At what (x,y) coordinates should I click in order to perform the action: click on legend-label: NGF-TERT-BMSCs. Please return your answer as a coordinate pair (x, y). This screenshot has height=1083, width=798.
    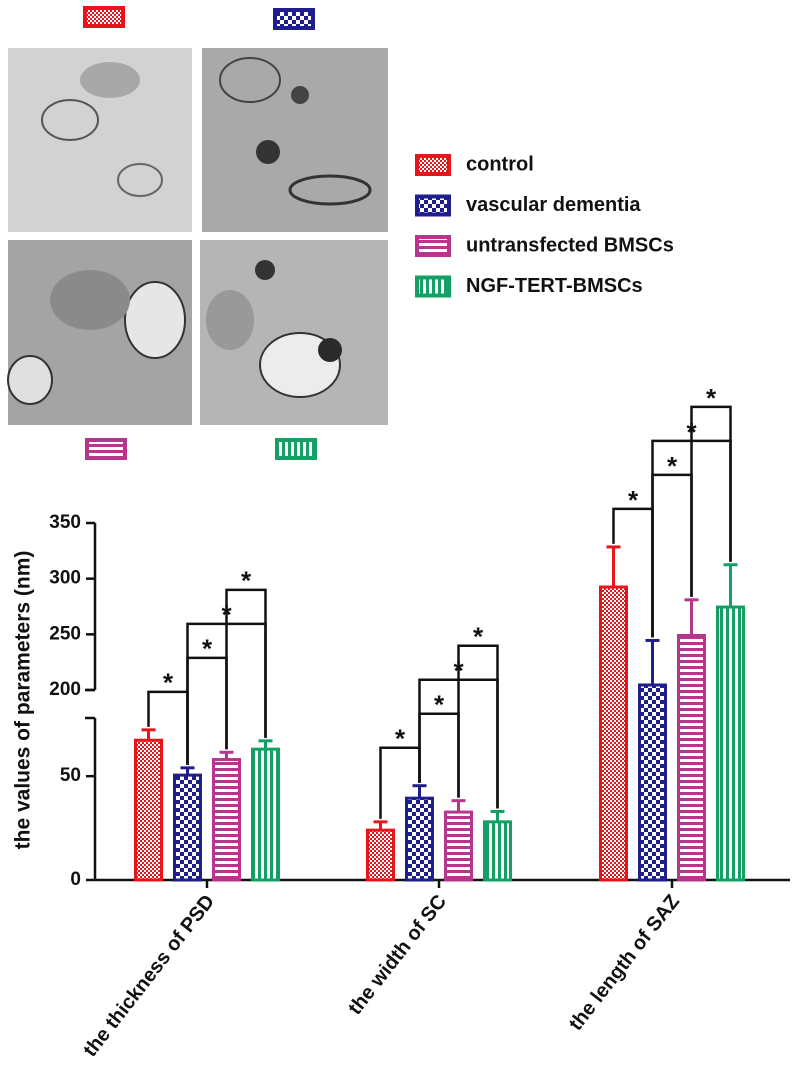
    Looking at the image, I should click on (554, 286).